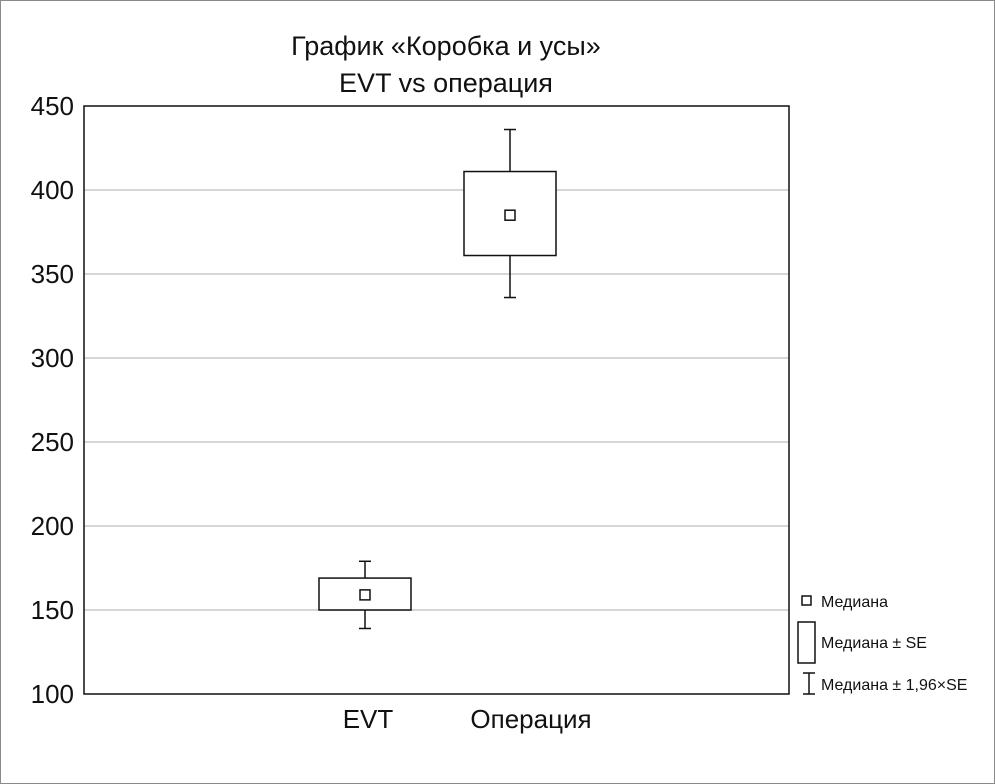 The height and width of the screenshot is (784, 995). Describe the element at coordinates (806, 600) in the screenshot. I see `legend-median-symbol` at that location.